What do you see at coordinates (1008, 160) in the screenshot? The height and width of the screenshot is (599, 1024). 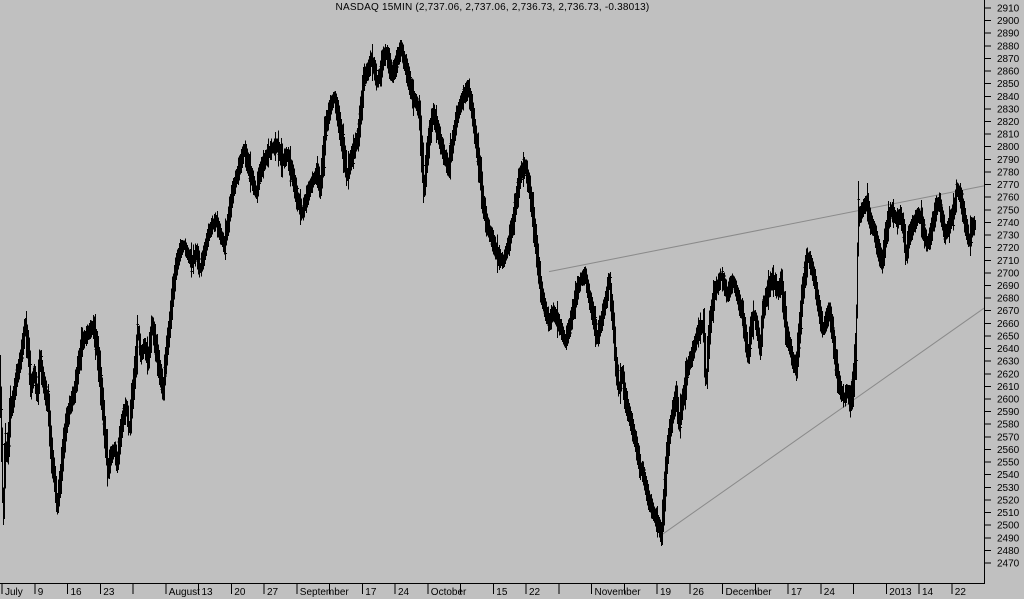 I see `price-axis-label: 2790` at bounding box center [1008, 160].